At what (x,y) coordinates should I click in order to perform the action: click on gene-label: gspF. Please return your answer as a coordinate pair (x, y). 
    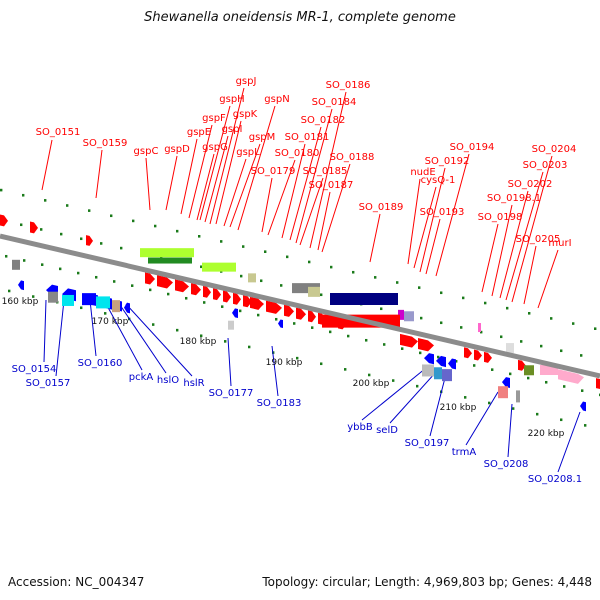
    Looking at the image, I should click on (214, 118).